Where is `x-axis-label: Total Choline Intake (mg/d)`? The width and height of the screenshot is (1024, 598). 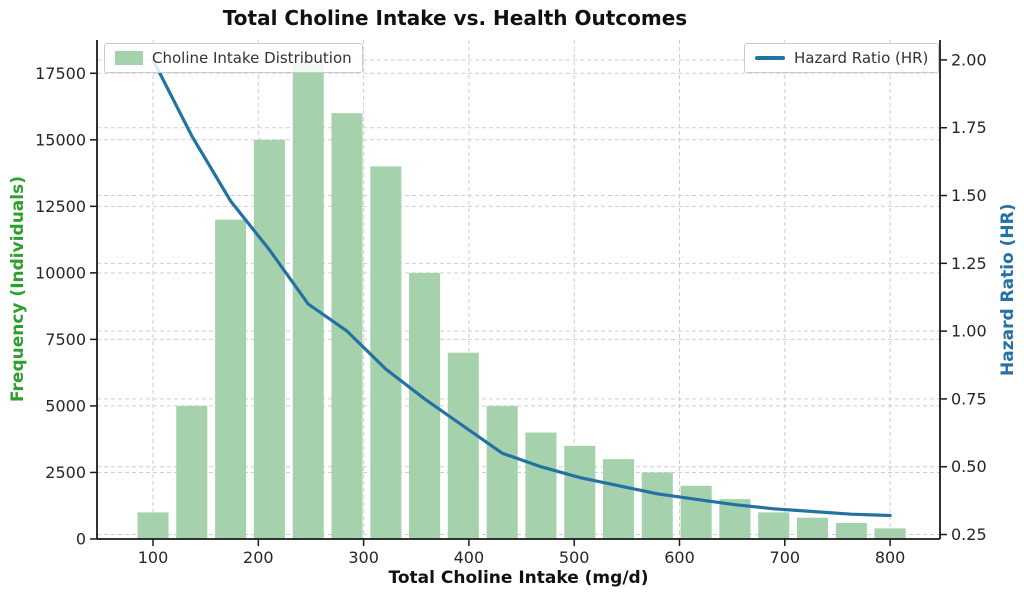
x-axis-label: Total Choline Intake (mg/d) is located at coordinates (518, 578).